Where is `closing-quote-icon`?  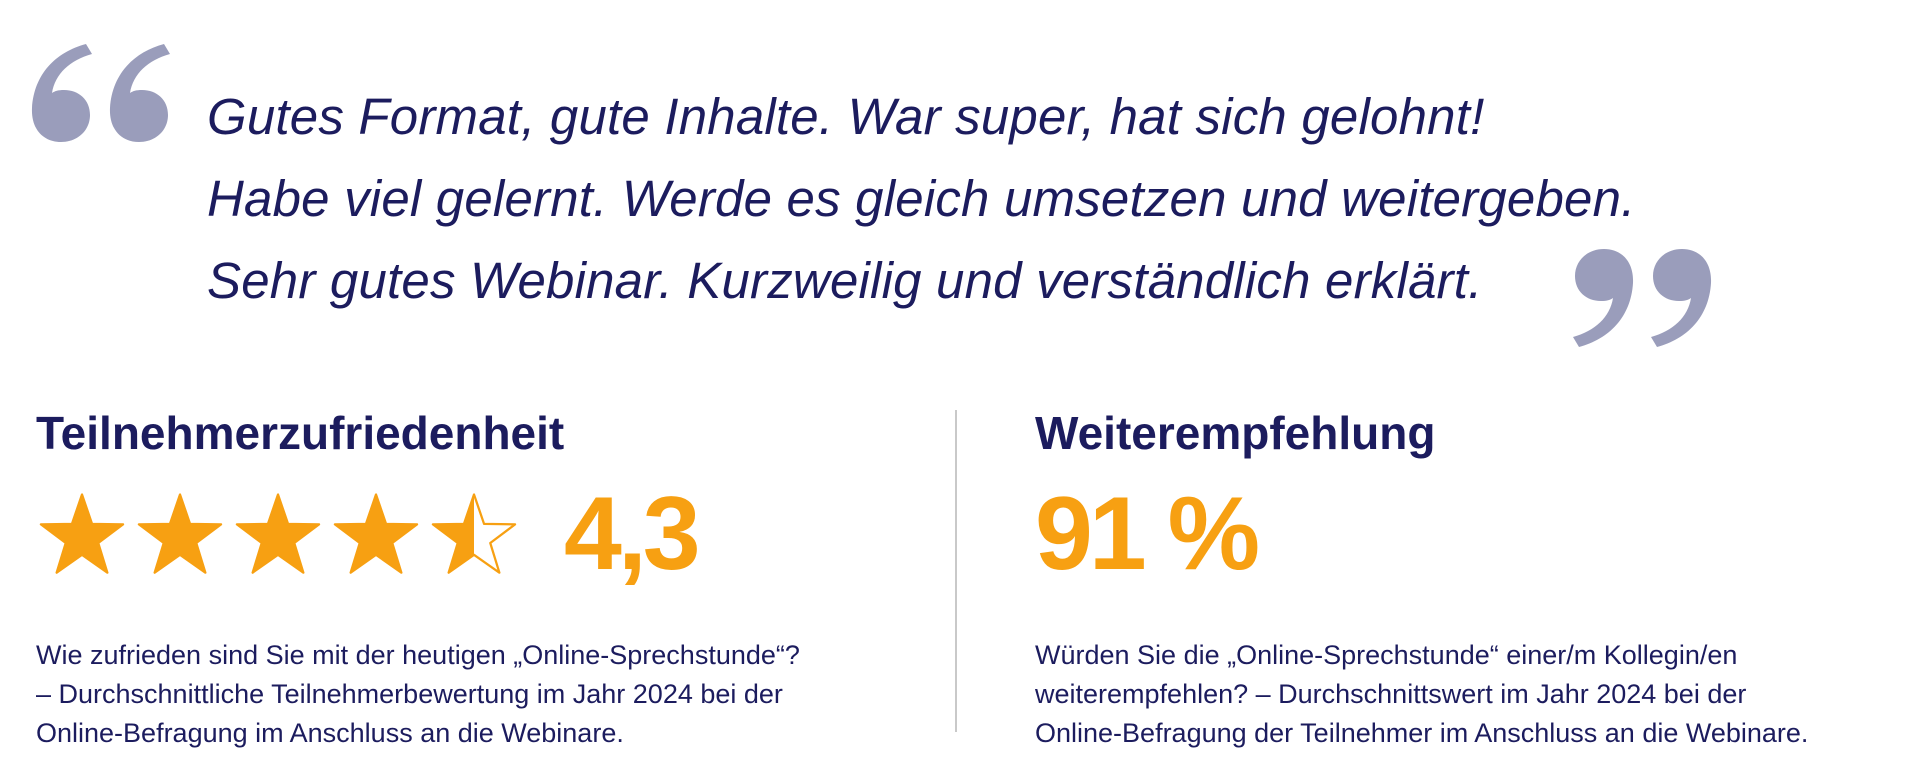 closing-quote-icon is located at coordinates (1642, 298).